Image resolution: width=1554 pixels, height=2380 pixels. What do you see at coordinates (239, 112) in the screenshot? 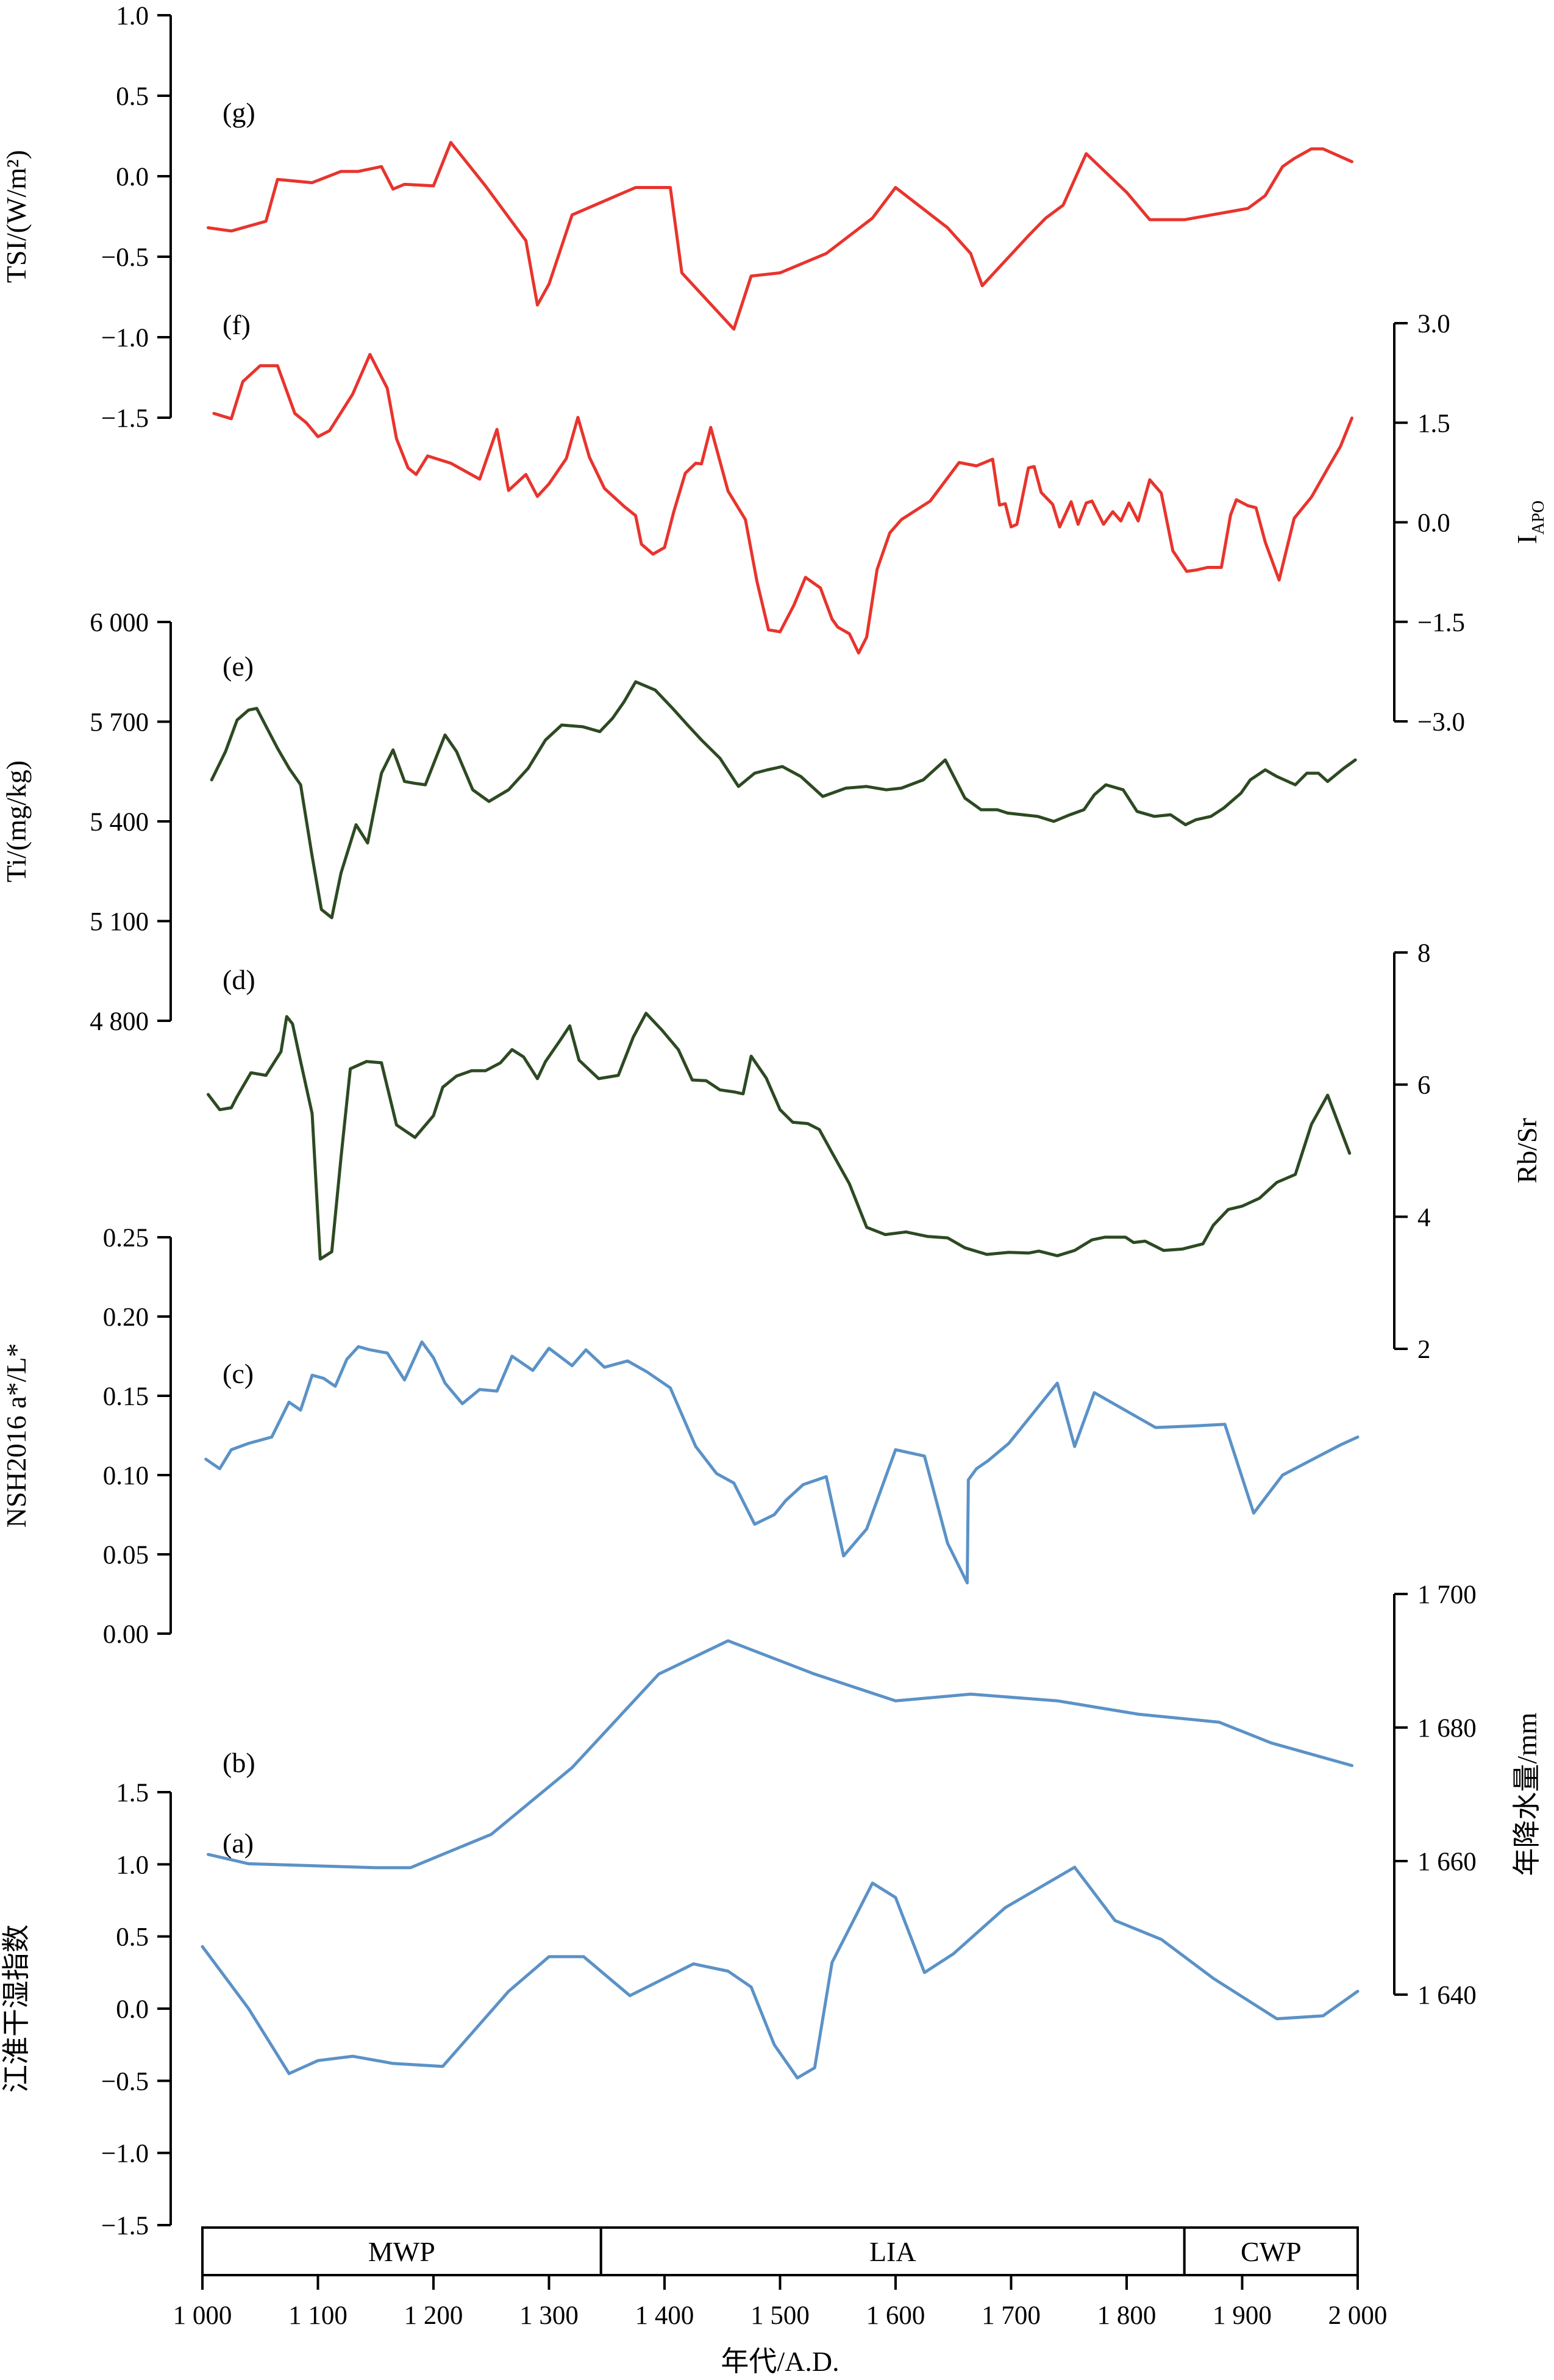
I see `panel-tag-g: (g)` at bounding box center [239, 112].